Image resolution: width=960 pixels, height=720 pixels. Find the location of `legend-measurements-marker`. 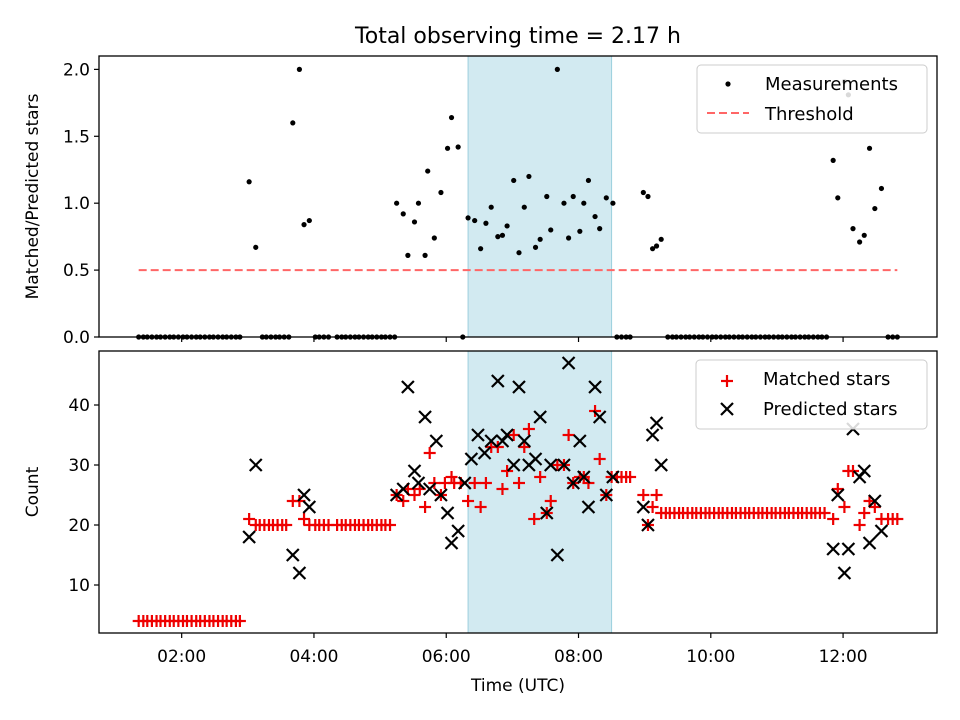

legend-measurements-marker is located at coordinates (728, 84).